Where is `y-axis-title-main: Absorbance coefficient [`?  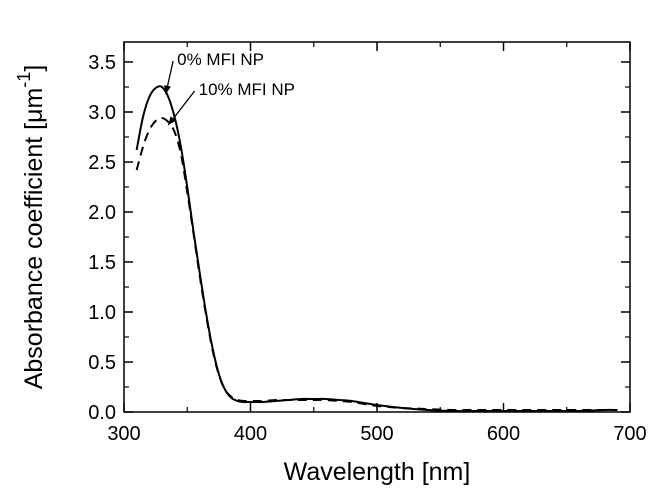
y-axis-title-main: Absorbance coefficient [ is located at coordinates (34, 256).